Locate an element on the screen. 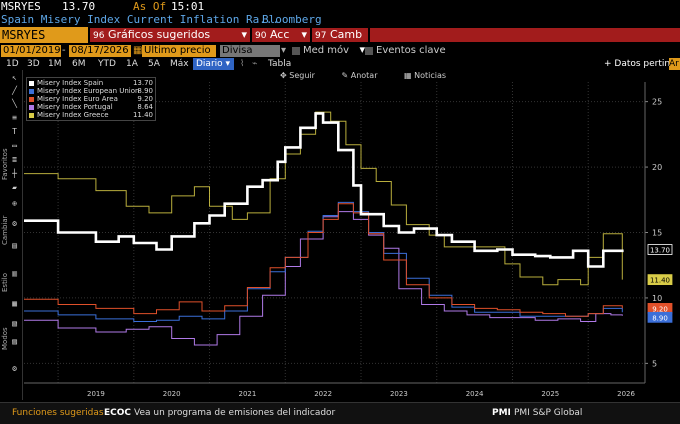  line-style-icon: ⌁ is located at coordinates (255, 64).